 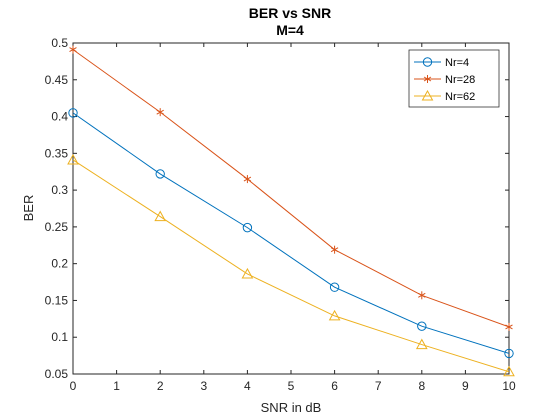 I want to click on y-tick-label: 0.5, so click(x=59, y=43).